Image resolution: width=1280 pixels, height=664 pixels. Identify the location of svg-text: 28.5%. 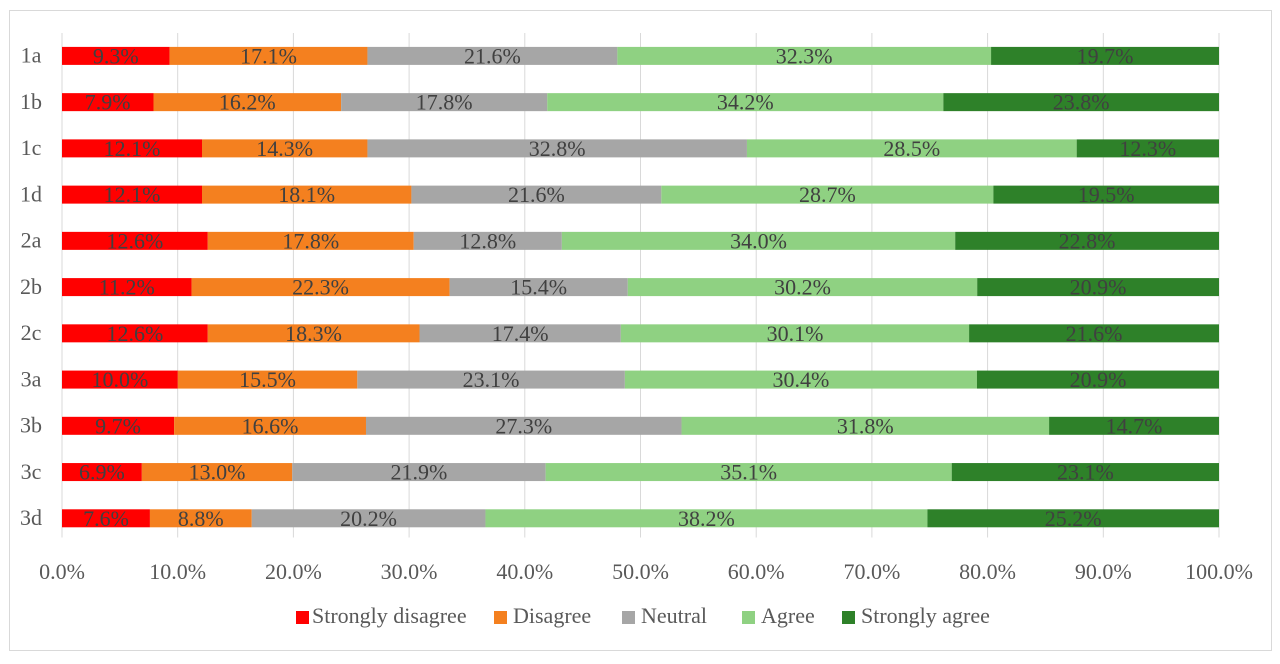
(911, 148).